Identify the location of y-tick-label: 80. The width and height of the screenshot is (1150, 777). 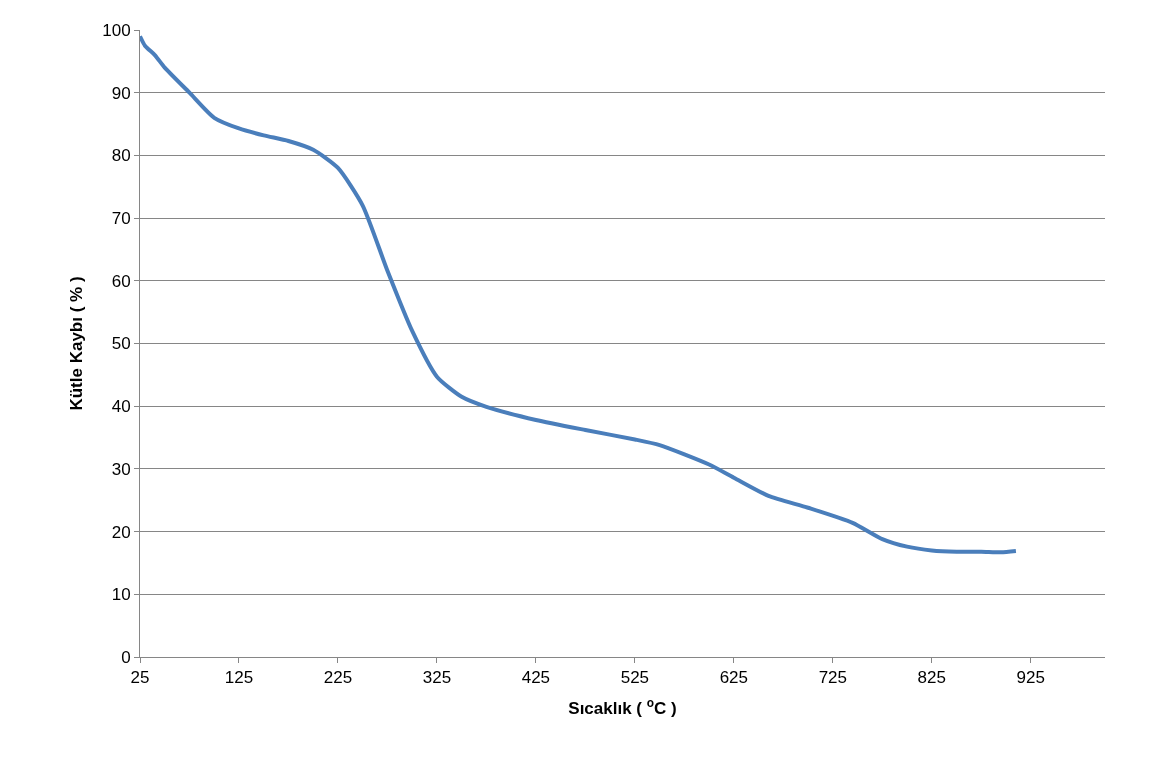
(121, 156).